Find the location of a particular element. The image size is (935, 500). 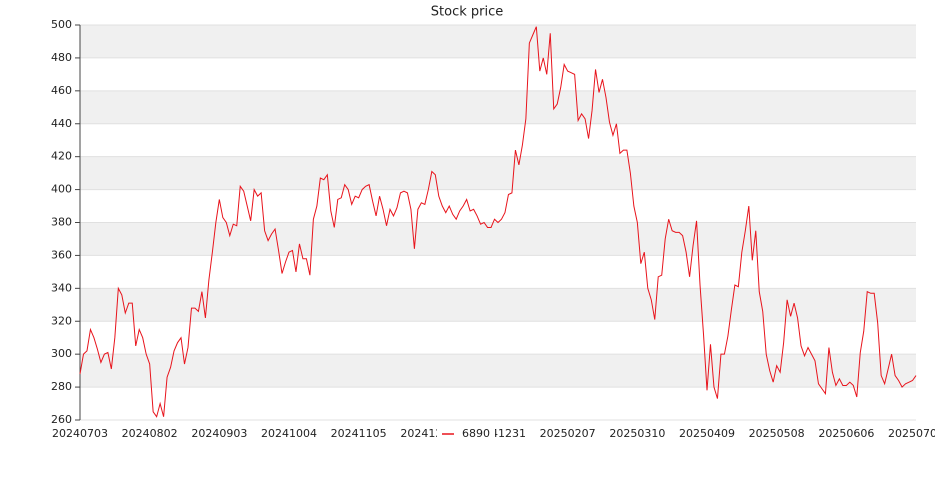

legend: 6890 is located at coordinates (466, 434).